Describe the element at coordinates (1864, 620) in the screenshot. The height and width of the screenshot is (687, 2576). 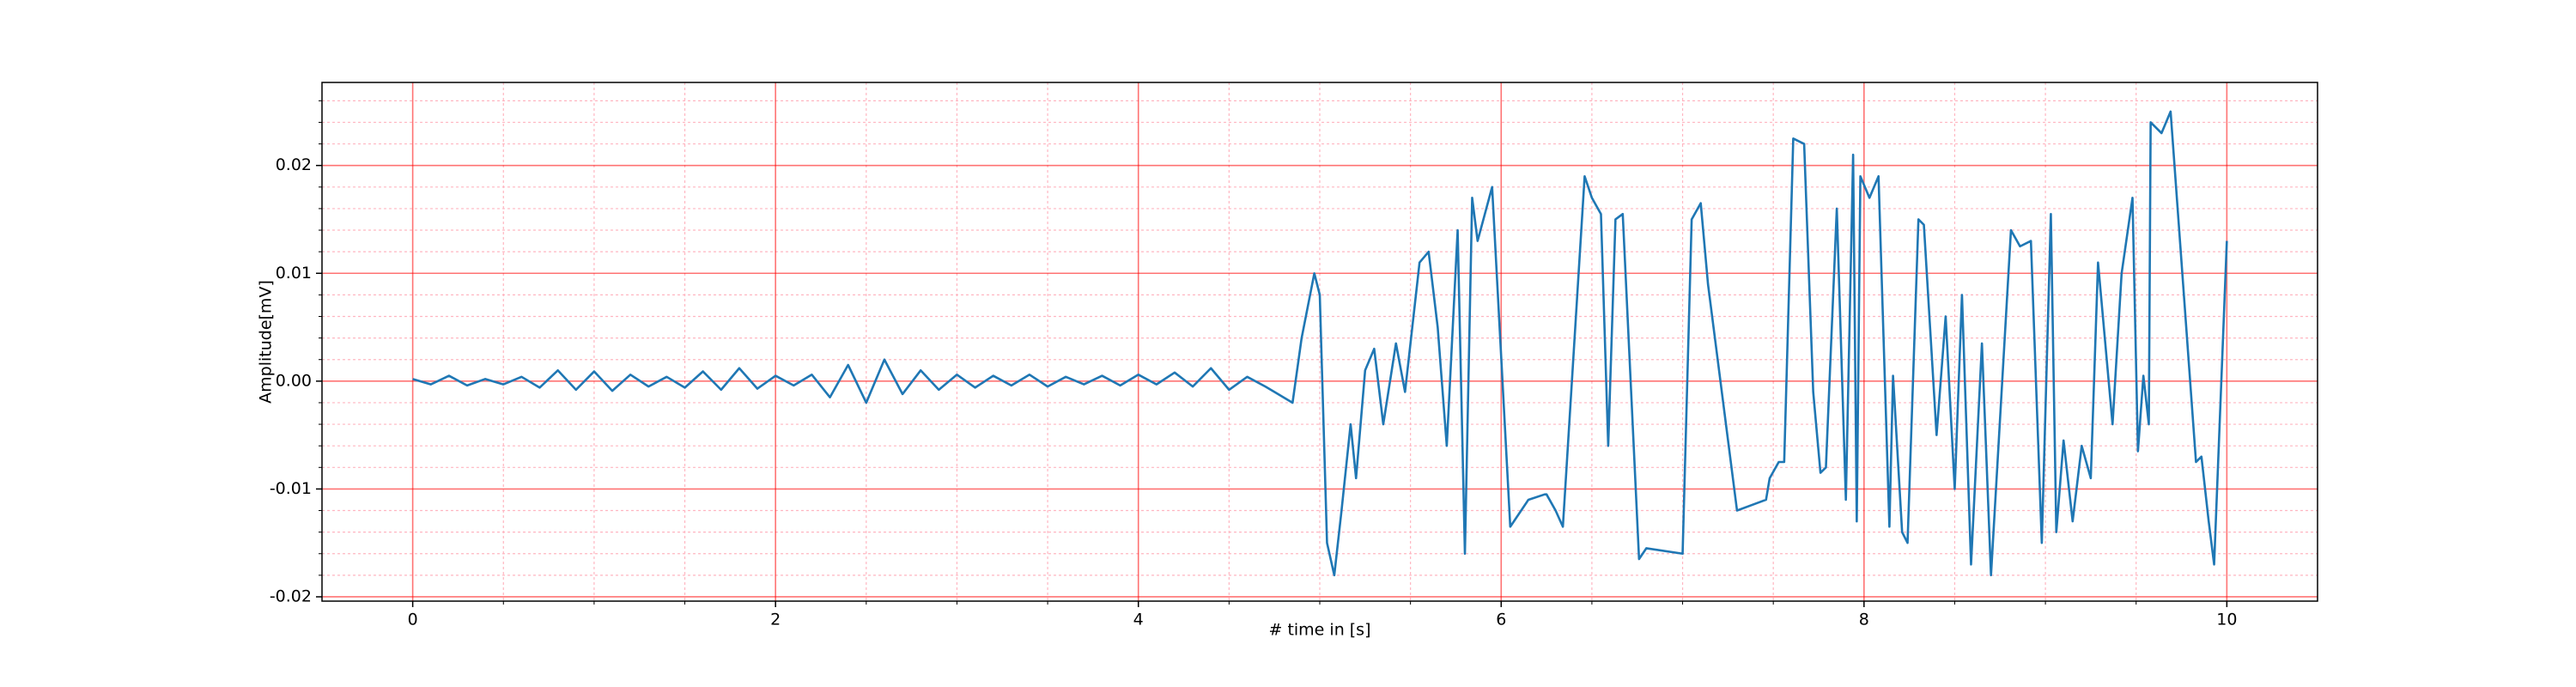
I see `x-tick-label: 8` at that location.